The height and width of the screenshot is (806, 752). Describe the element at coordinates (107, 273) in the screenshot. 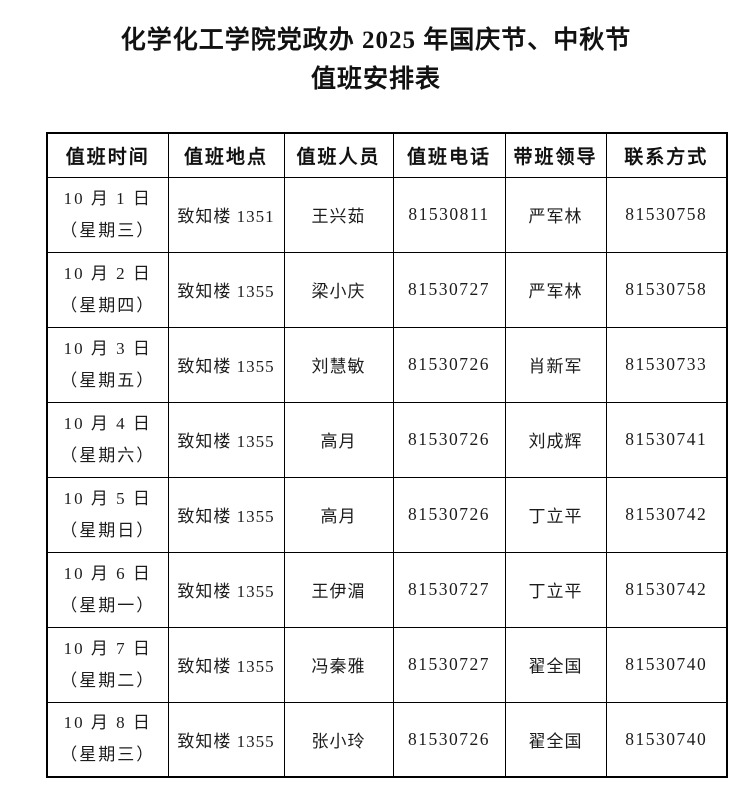

I see `date-text: 10 月 2 日` at that location.